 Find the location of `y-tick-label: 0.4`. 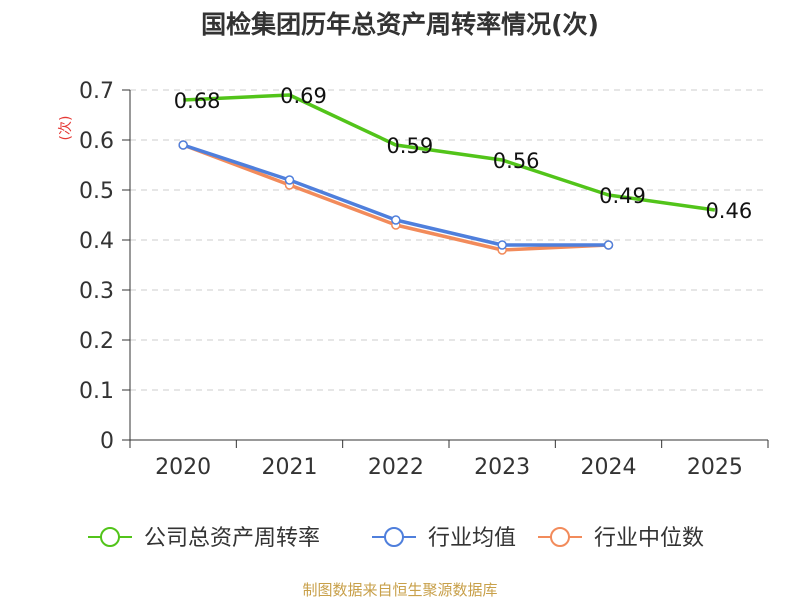

y-tick-label: 0.4 is located at coordinates (96, 241).